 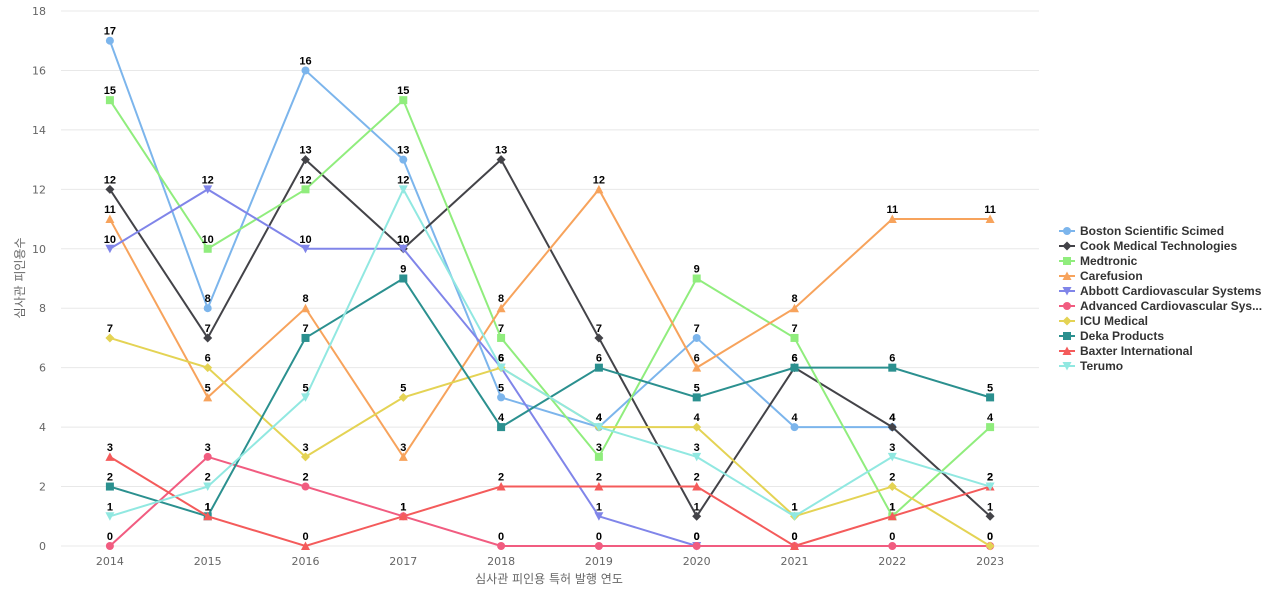 I want to click on data-label: 10, so click(x=305, y=240).